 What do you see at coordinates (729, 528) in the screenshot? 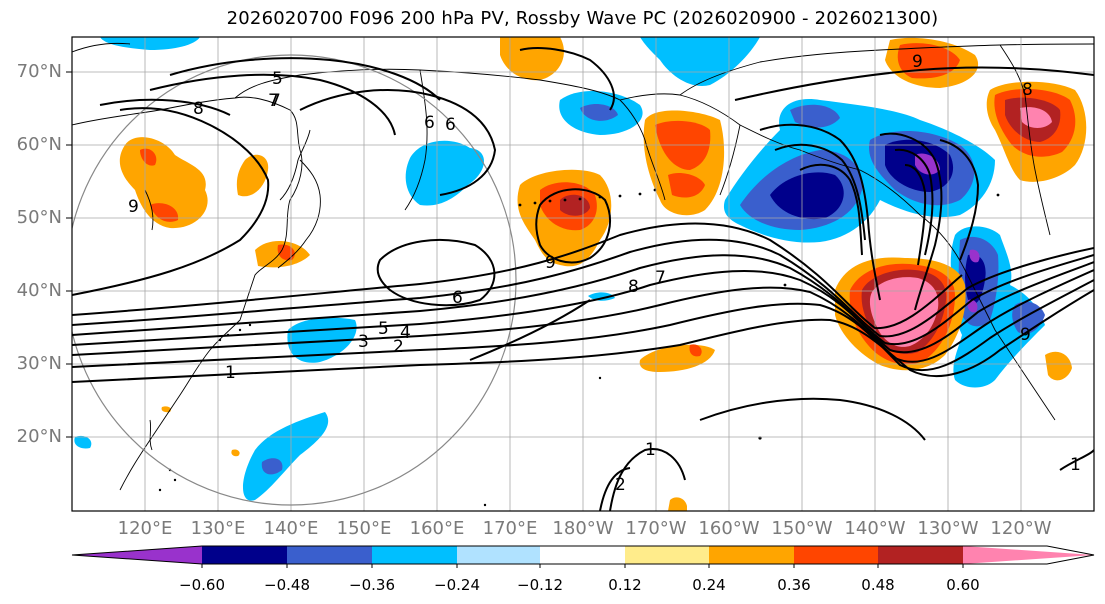
I see `lon-label: 160°W` at bounding box center [729, 528].